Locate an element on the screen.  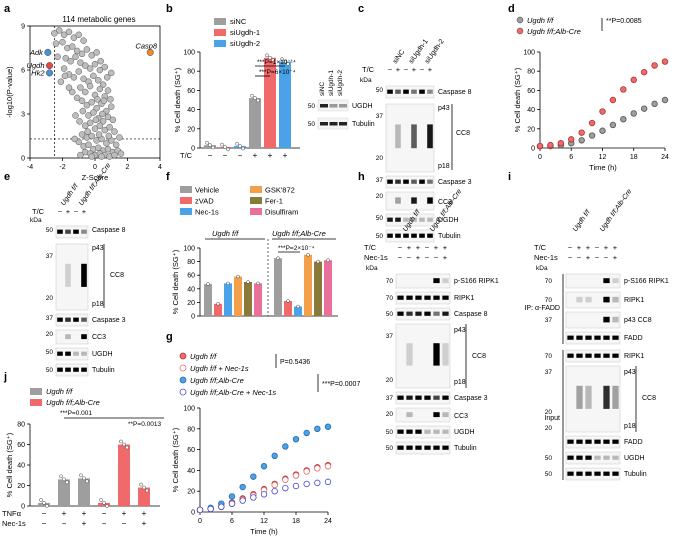
panel-j-legend: Ugdh f/f is located at coordinates (59, 391).